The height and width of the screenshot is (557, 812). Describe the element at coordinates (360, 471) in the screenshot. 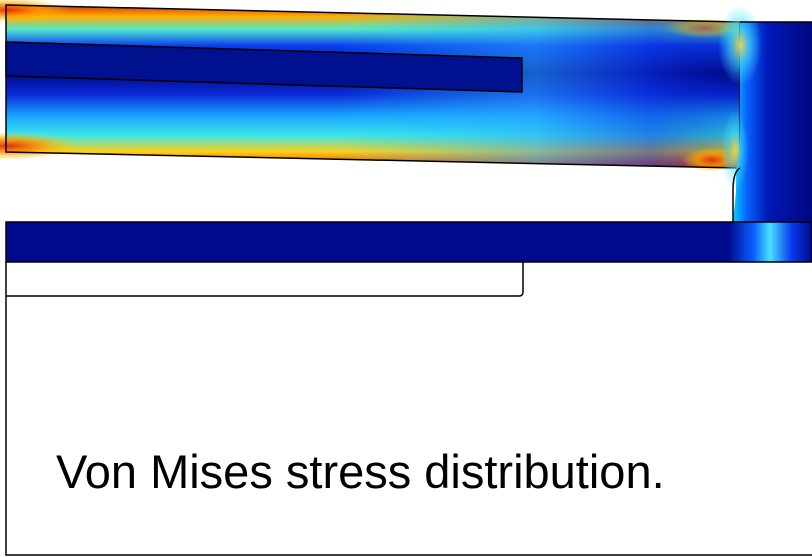

I see `caption: Von Mises stress distribution.` at that location.